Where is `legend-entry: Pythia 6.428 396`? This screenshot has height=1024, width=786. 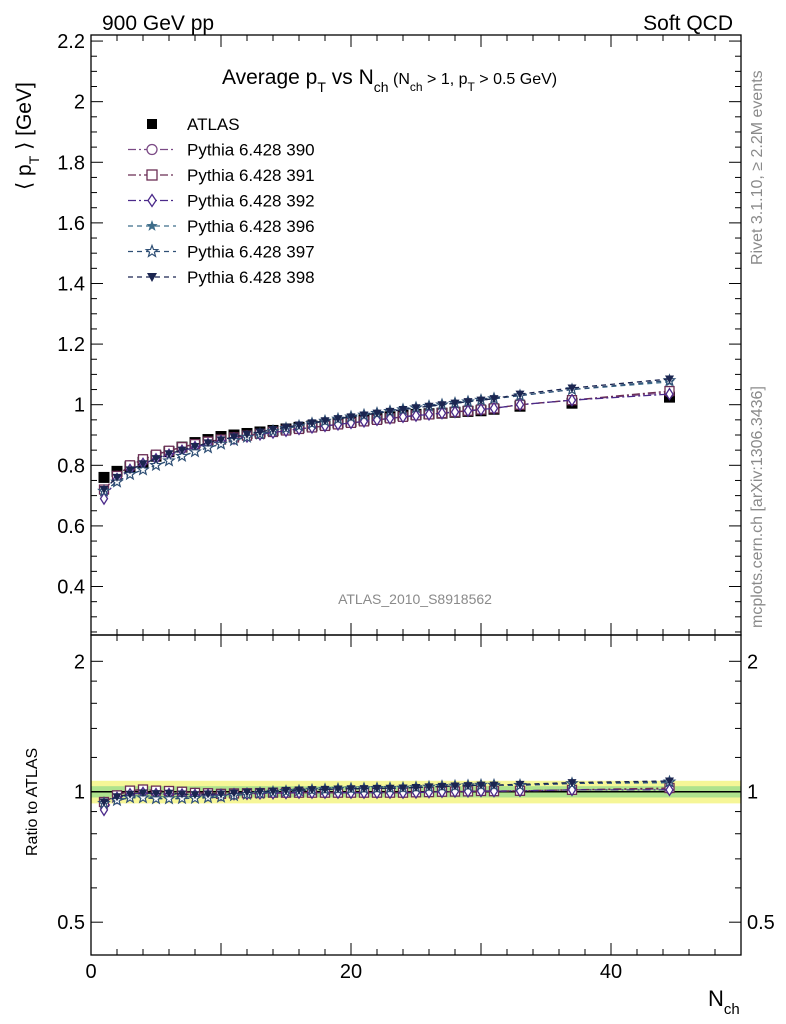
legend-entry: Pythia 6.428 396 is located at coordinates (221, 226).